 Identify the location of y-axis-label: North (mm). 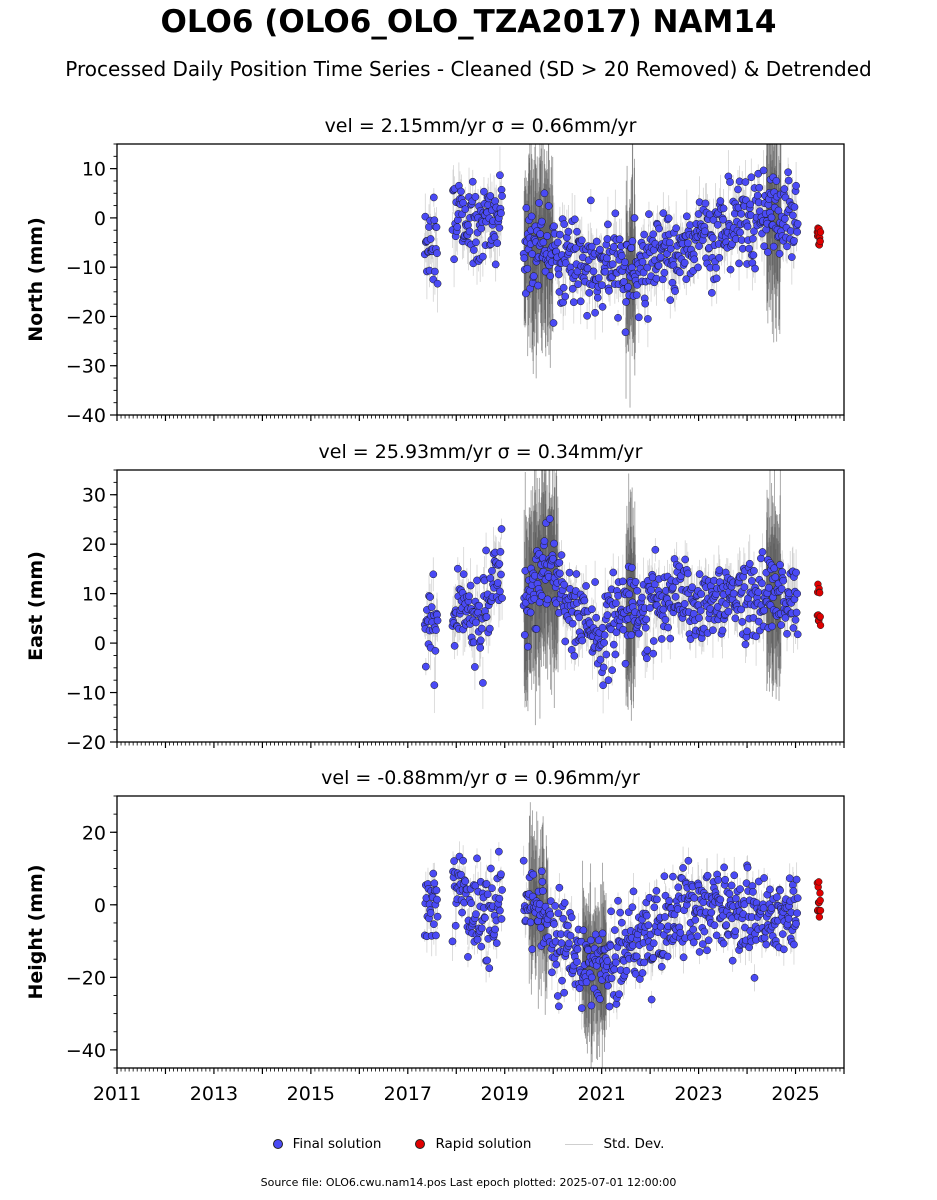
(36, 279).